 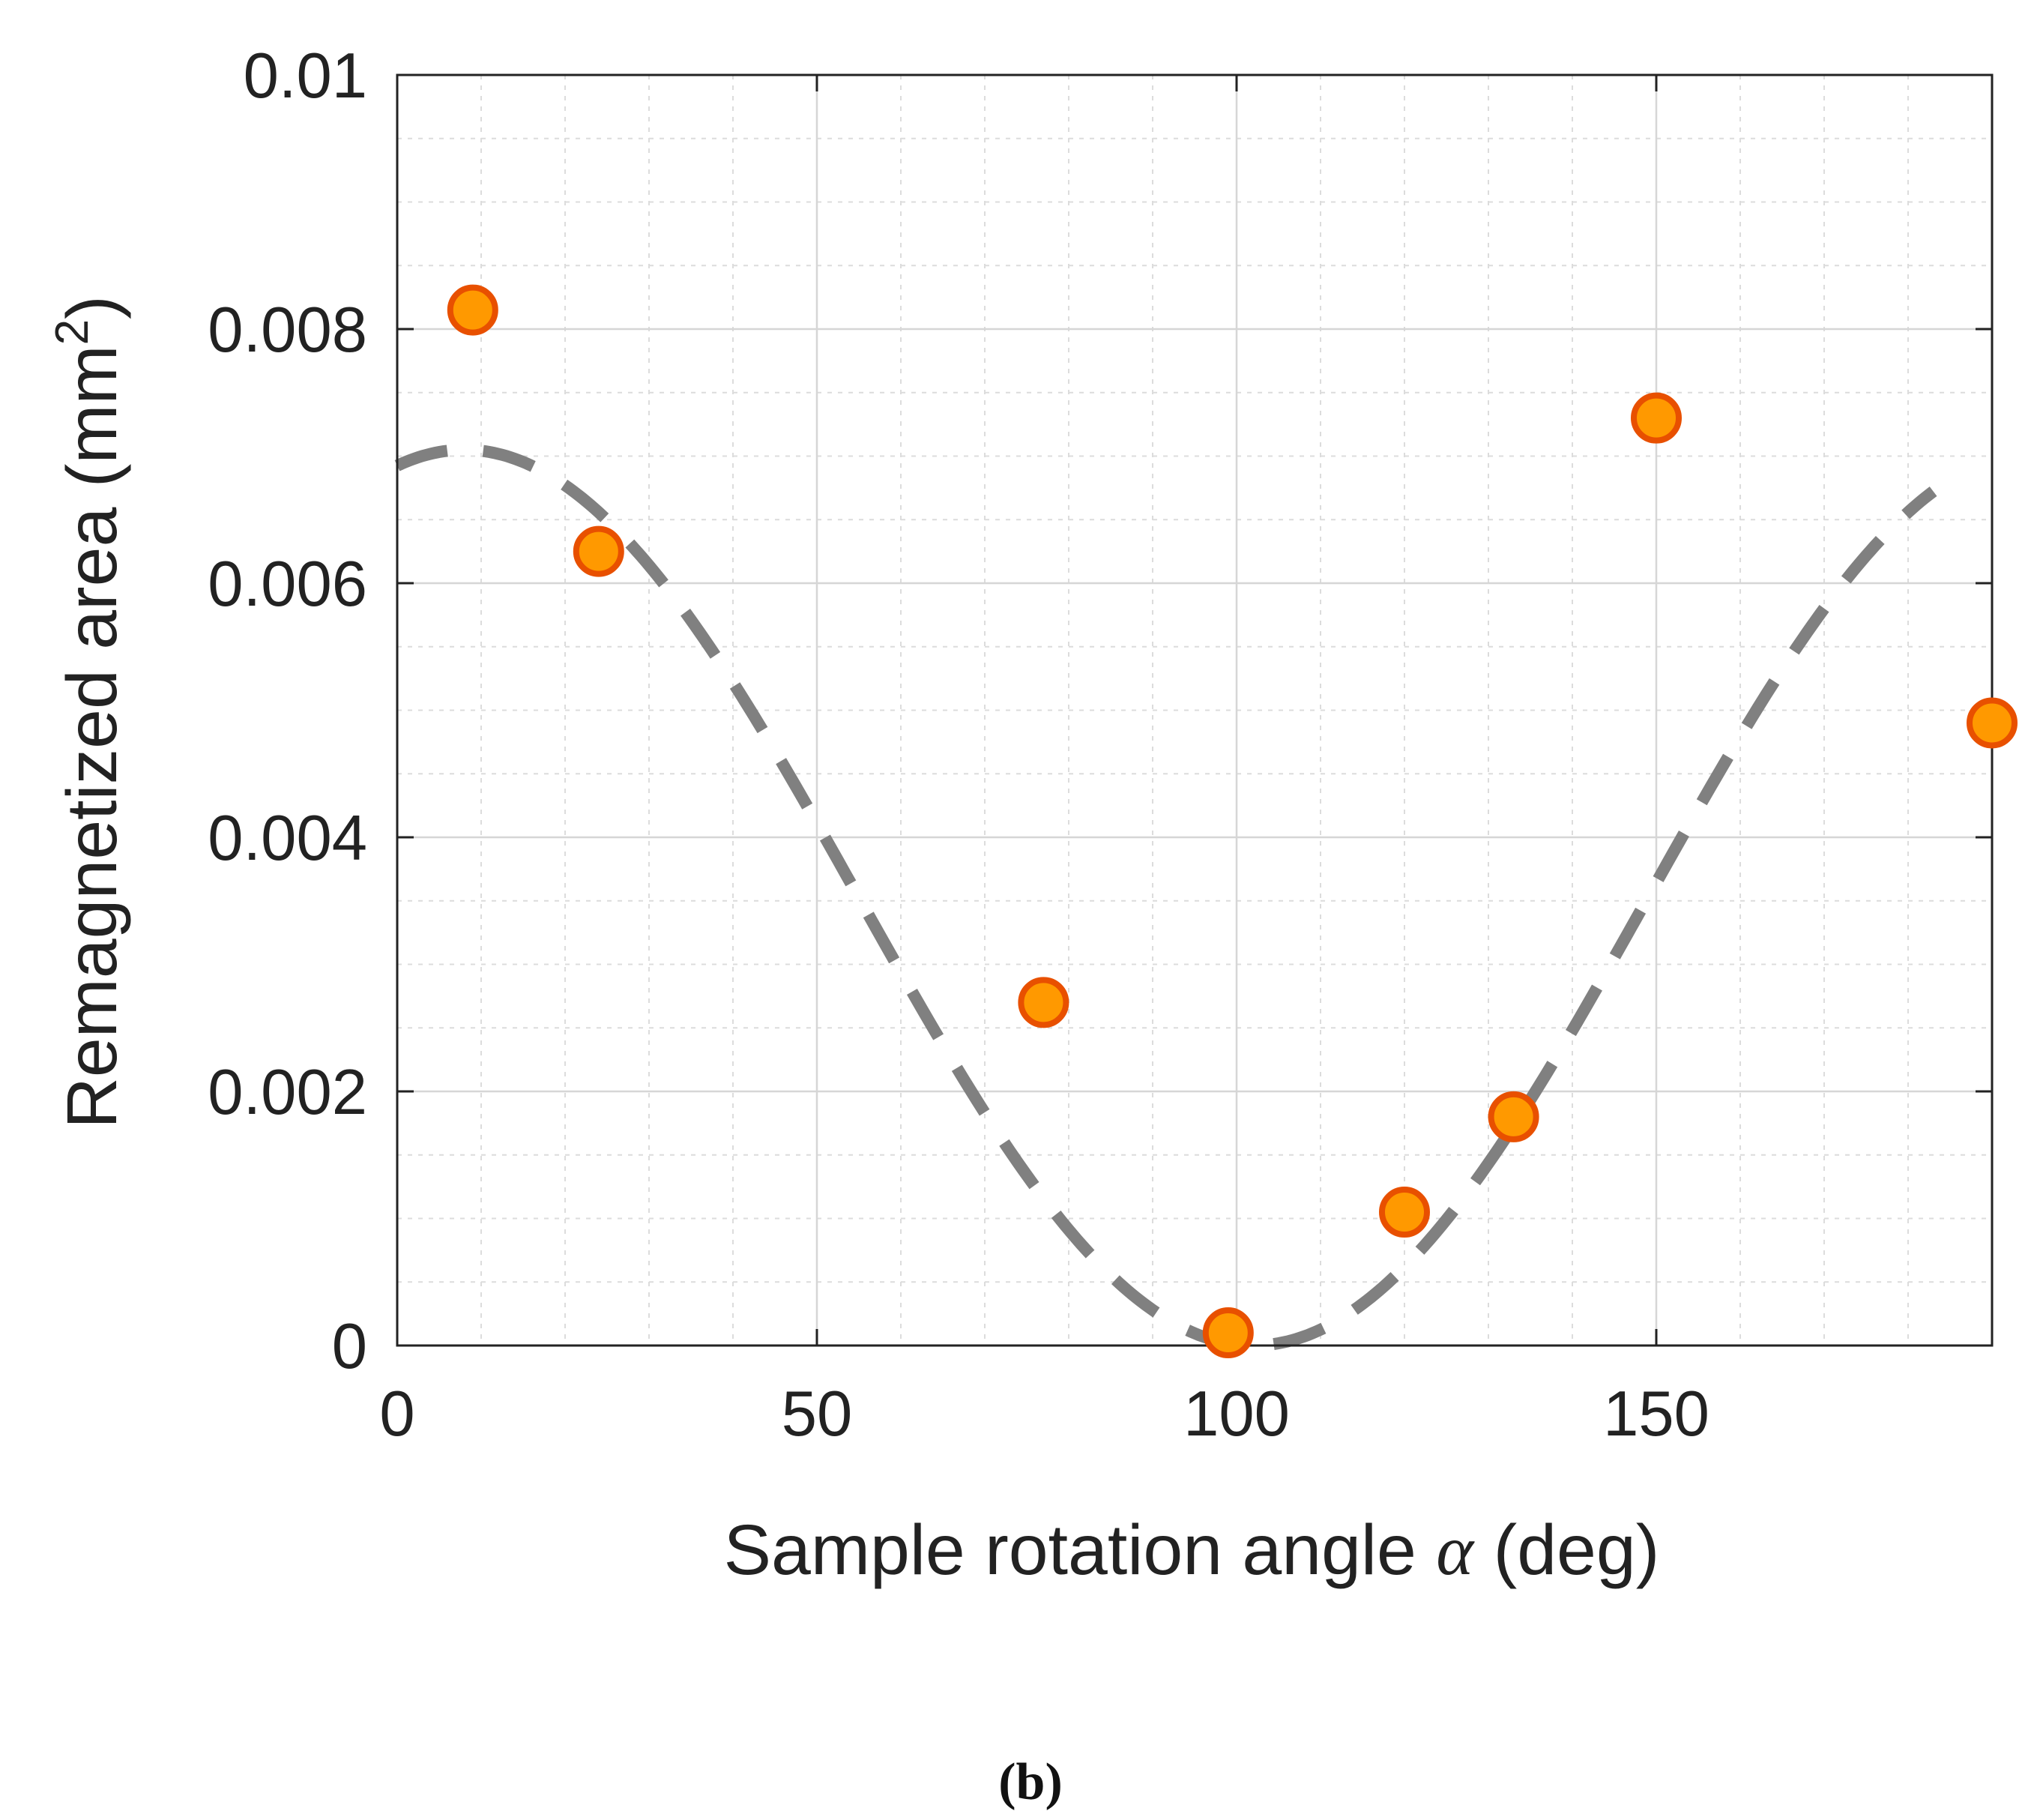 I want to click on y-tick-label: 0.008, so click(x=287, y=330).